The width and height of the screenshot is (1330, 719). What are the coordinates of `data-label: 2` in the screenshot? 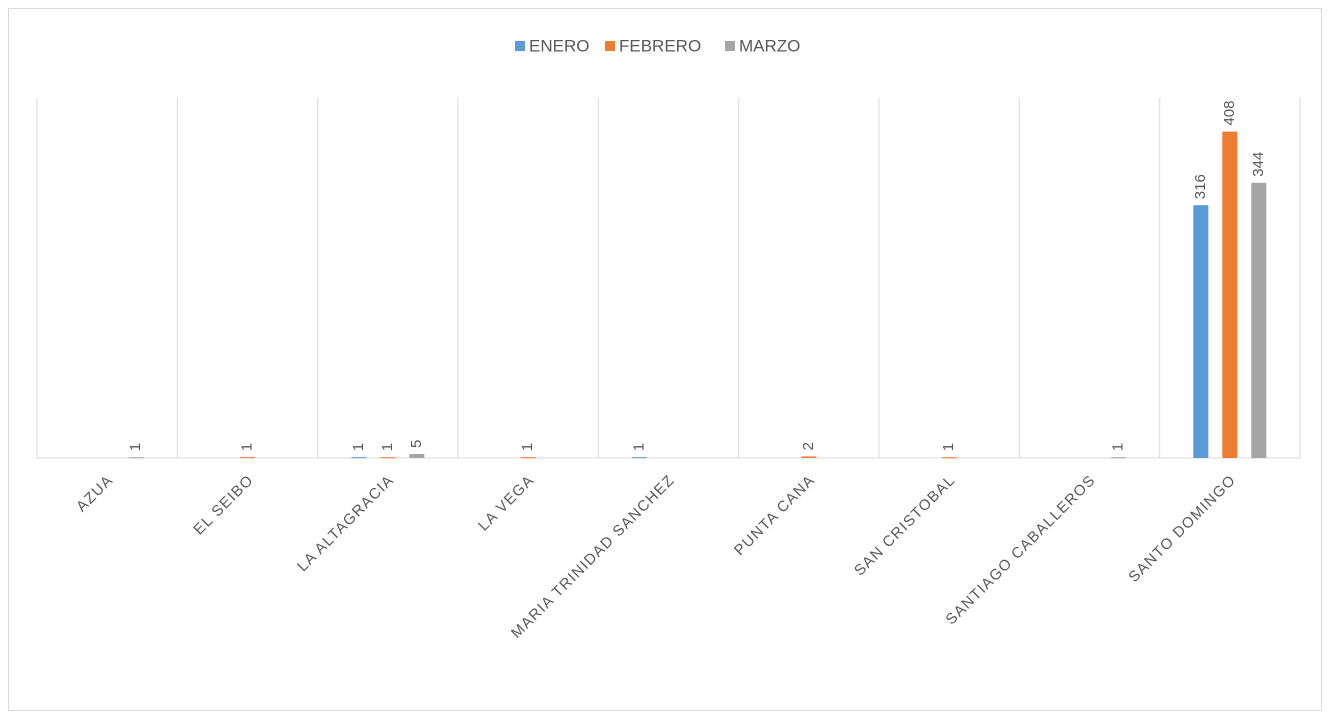 It's located at (808, 446).